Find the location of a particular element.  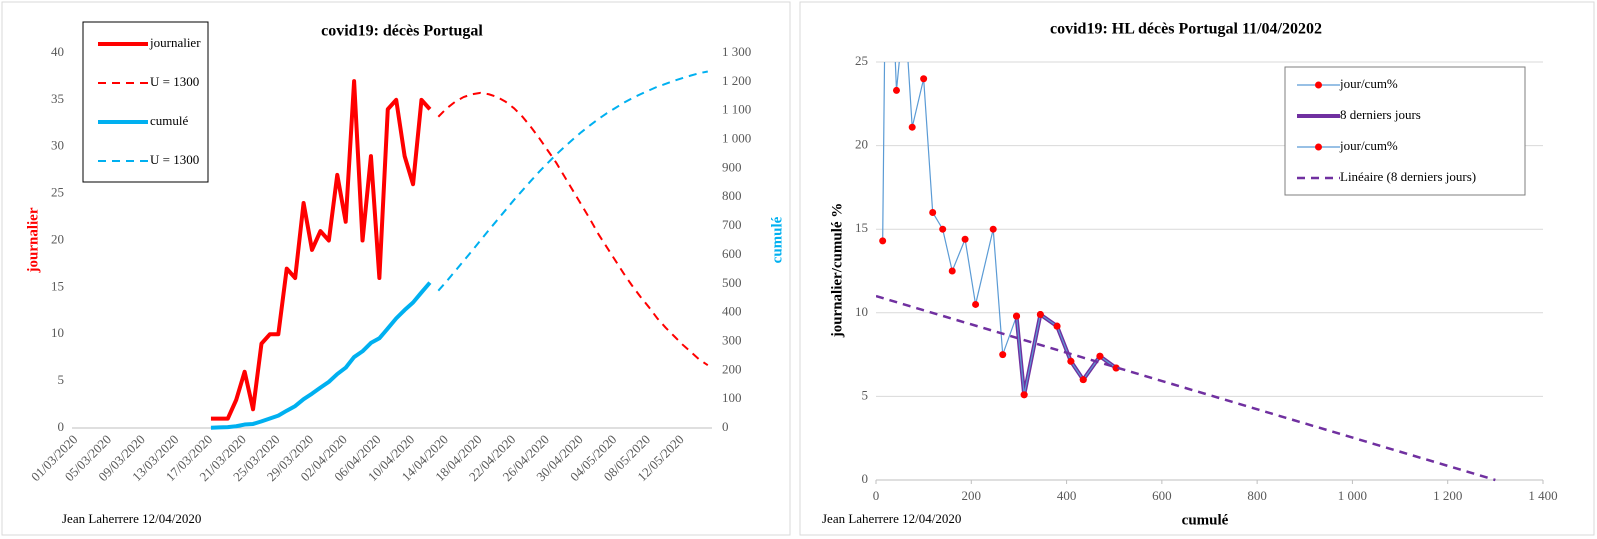

legend-label: cumulé is located at coordinates (169, 120).